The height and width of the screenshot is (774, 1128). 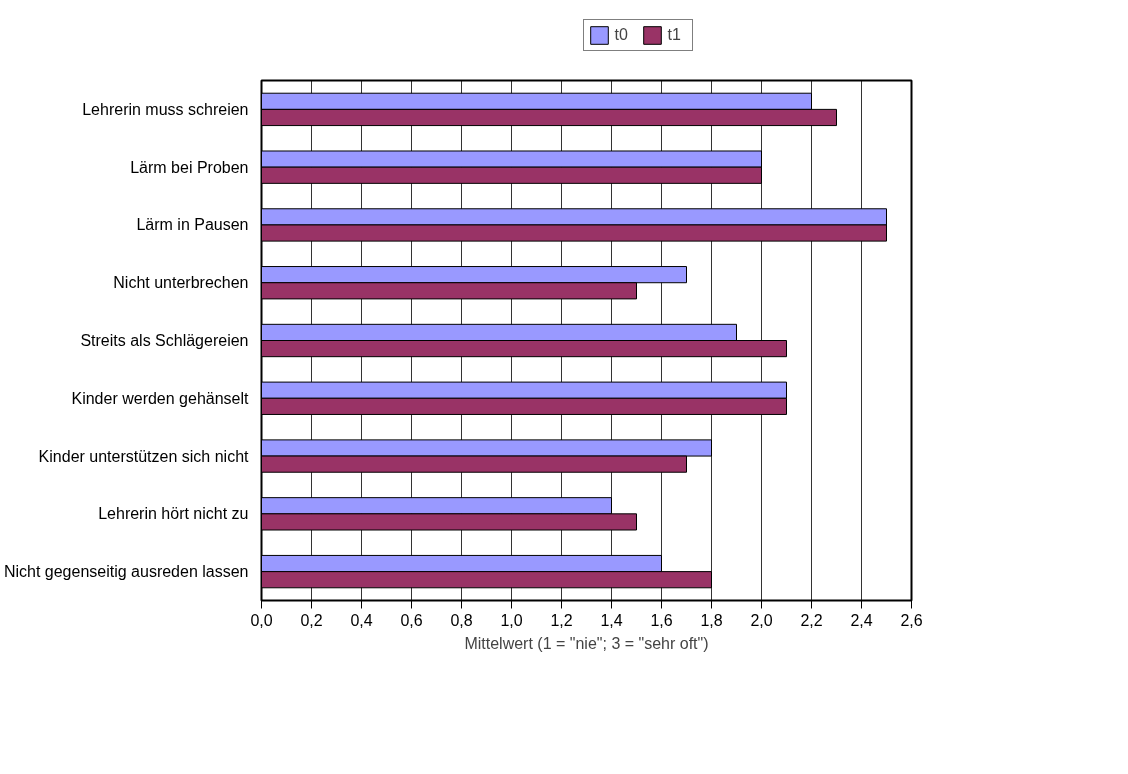 What do you see at coordinates (173, 514) in the screenshot?
I see `y-tick-label: Lehrerin hört nicht zu` at bounding box center [173, 514].